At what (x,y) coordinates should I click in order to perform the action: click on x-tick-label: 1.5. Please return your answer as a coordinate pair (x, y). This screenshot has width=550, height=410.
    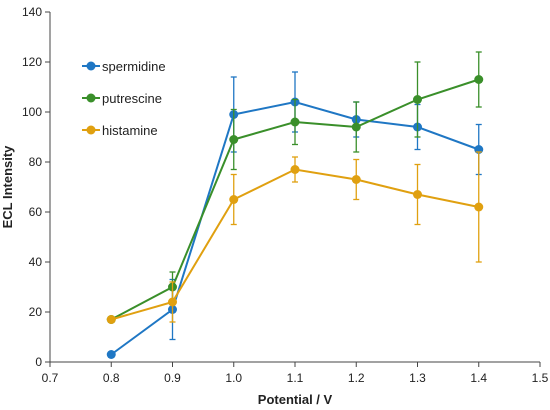
    Looking at the image, I should click on (540, 378).